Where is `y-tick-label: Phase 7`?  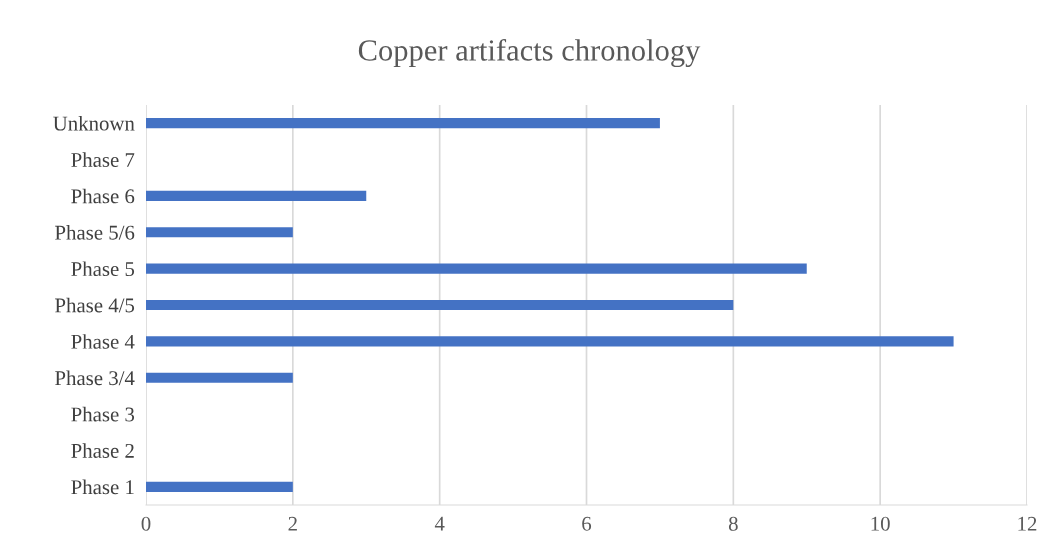 y-tick-label: Phase 7 is located at coordinates (103, 159).